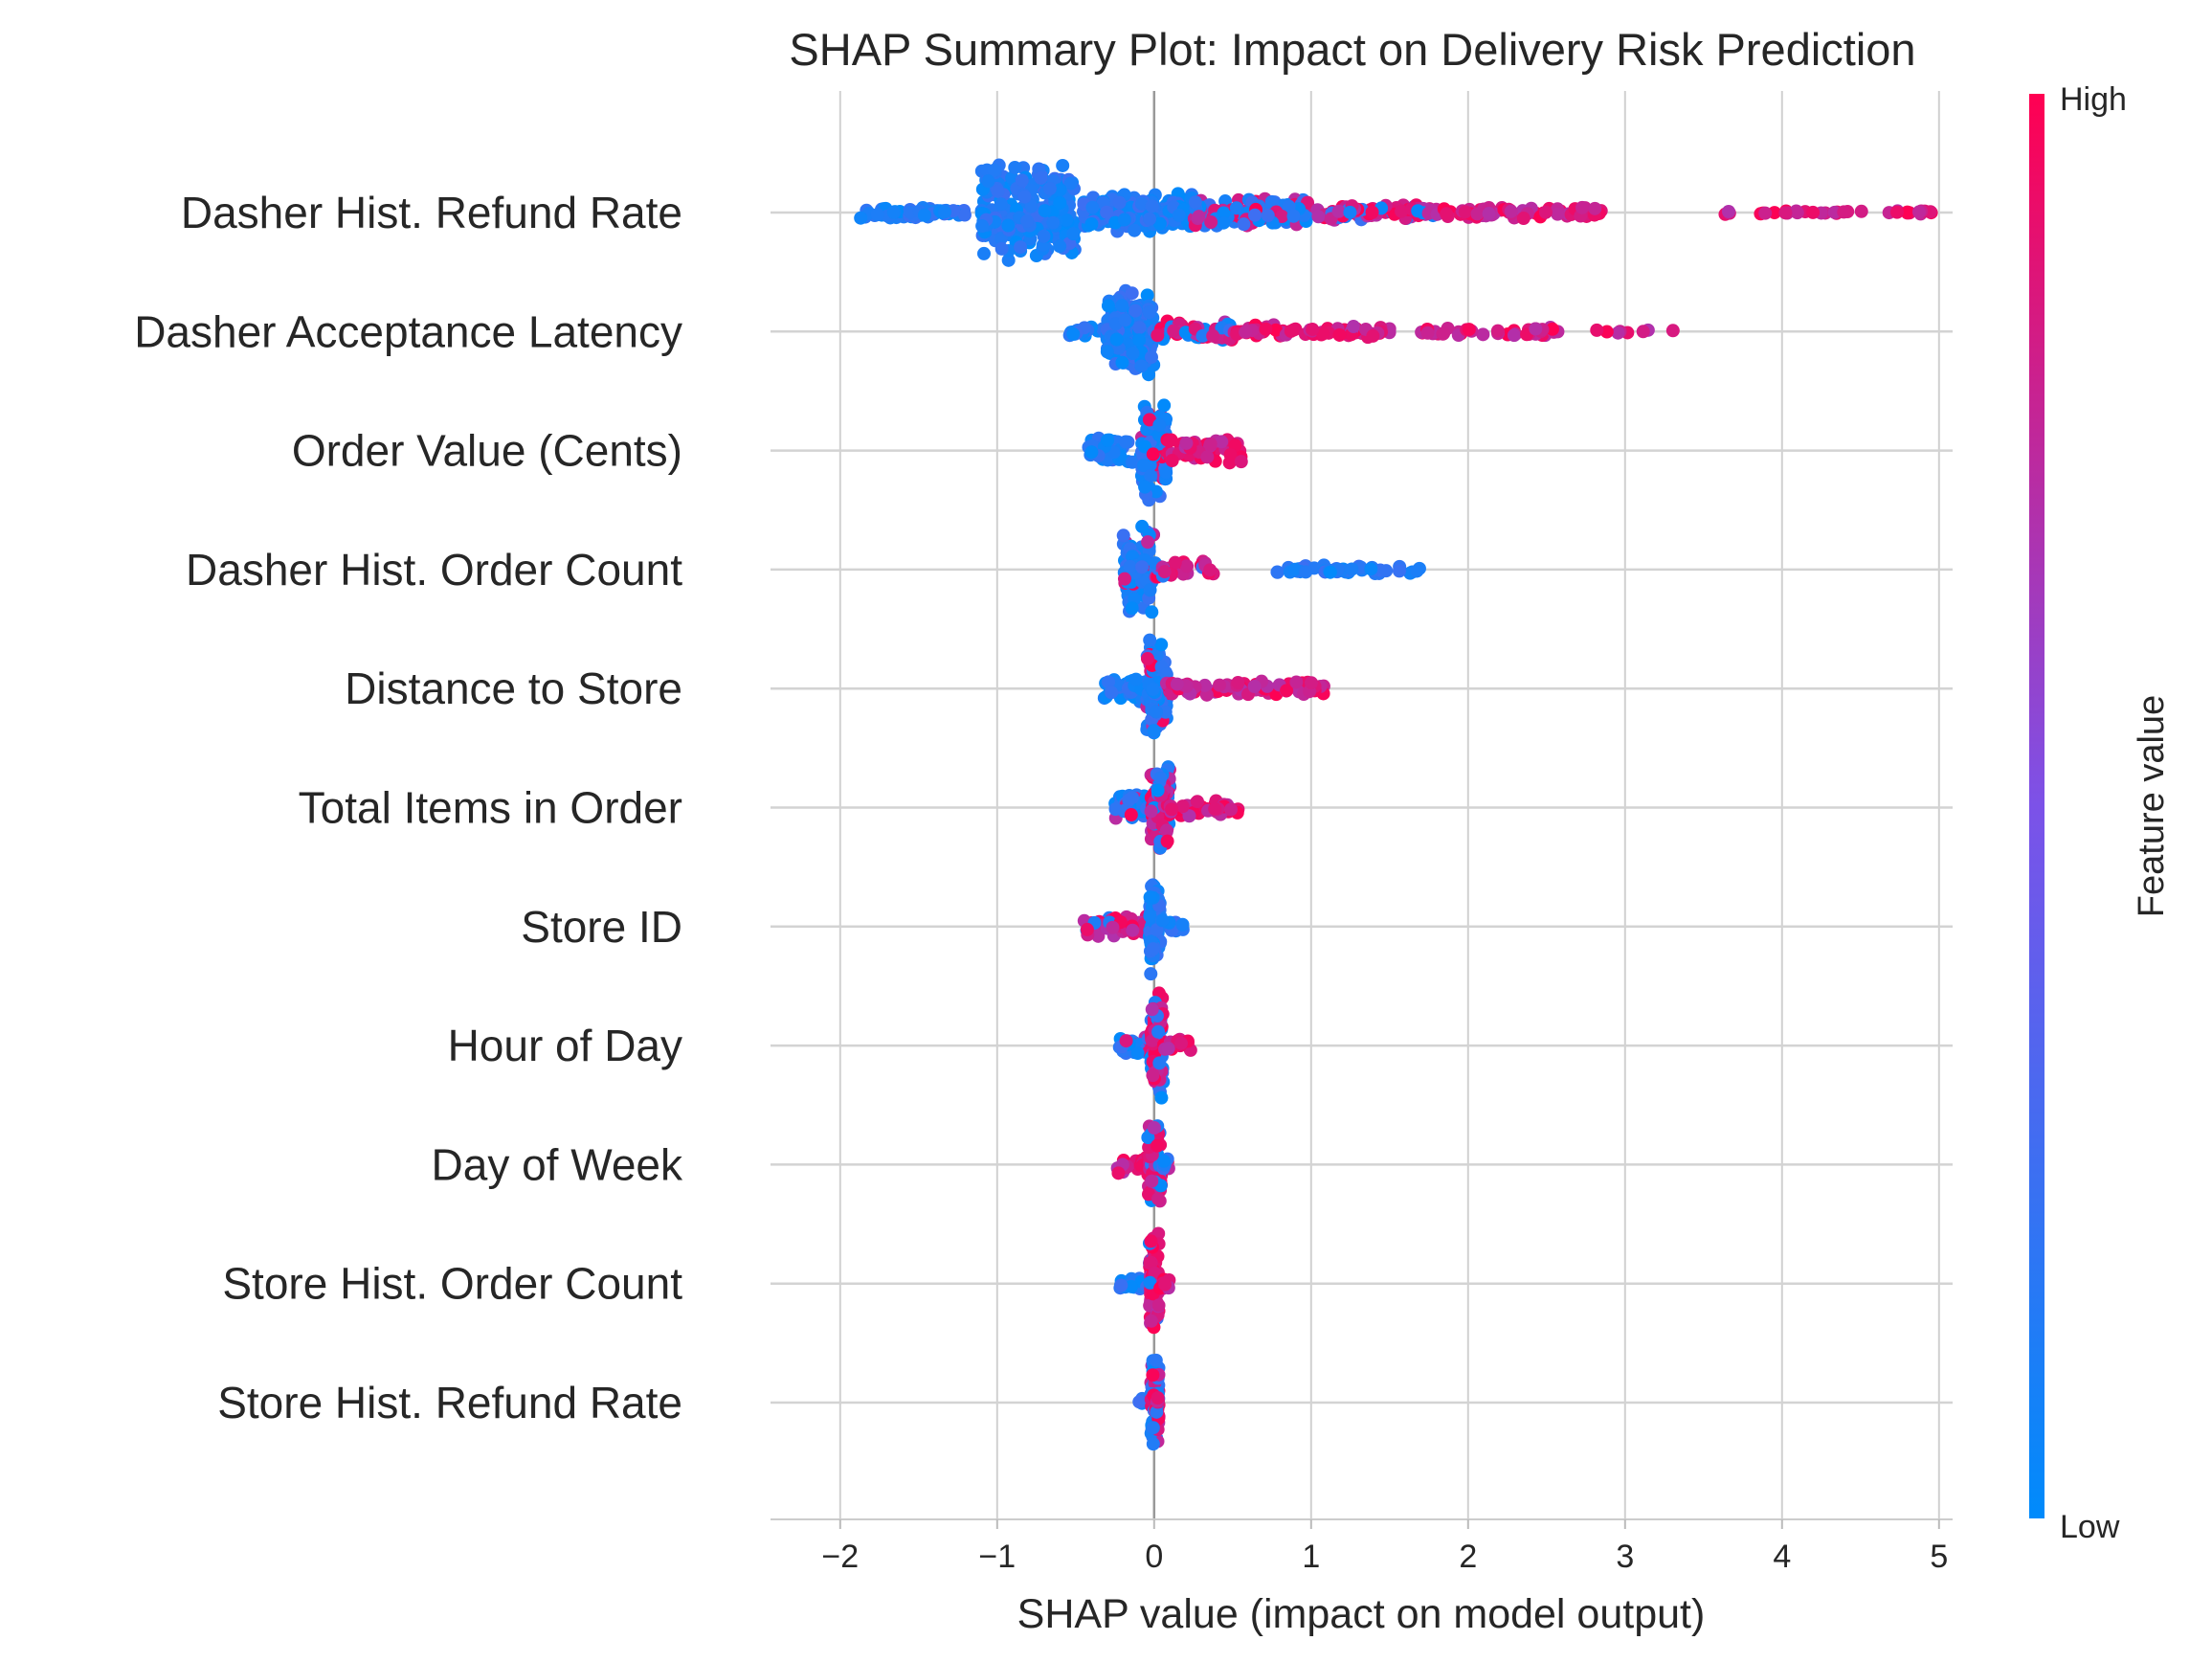 Image resolution: width=2212 pixels, height=1663 pixels. What do you see at coordinates (491, 808) in the screenshot?
I see `feature-label: Total Items in Order` at bounding box center [491, 808].